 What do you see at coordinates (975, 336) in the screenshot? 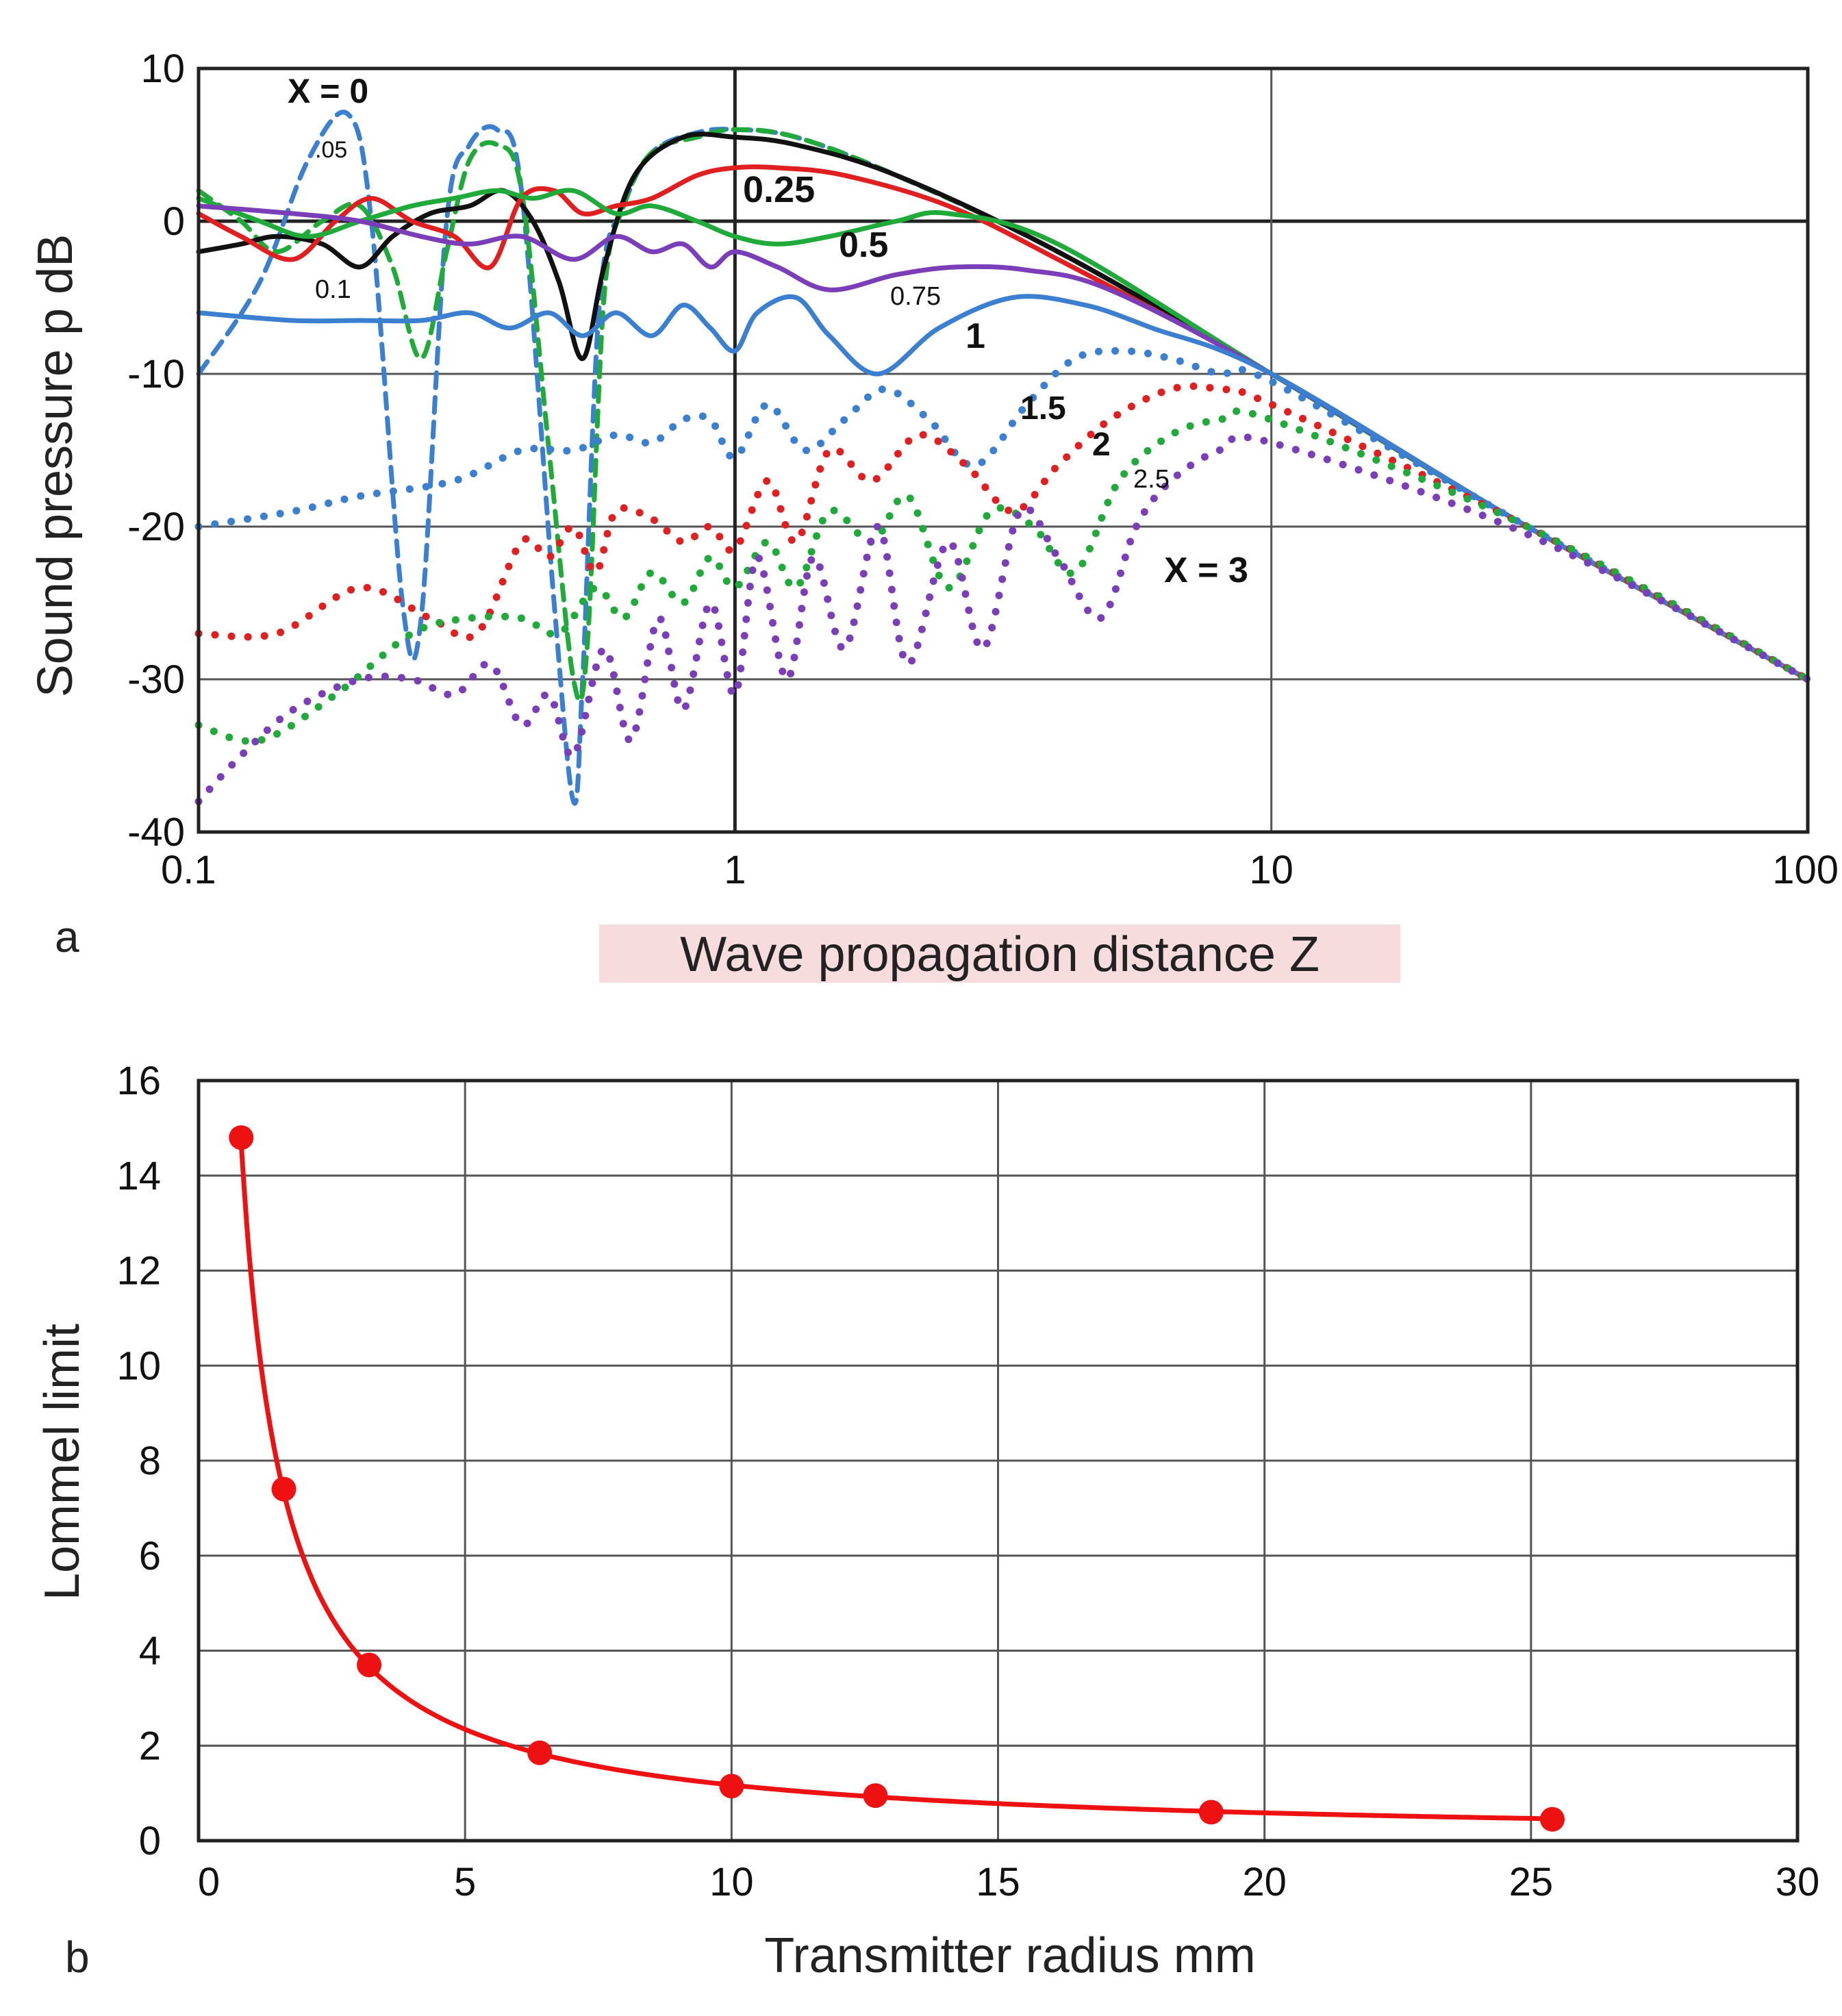
I see `curve-label-1: 1` at bounding box center [975, 336].